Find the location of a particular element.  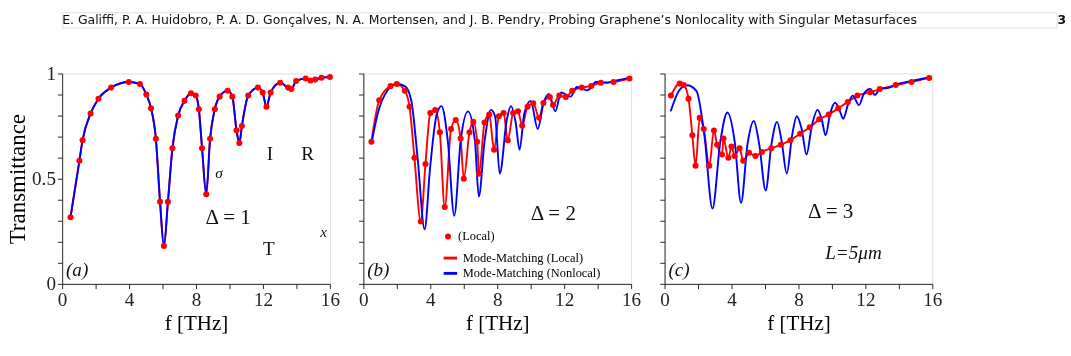

annotation: L=5μm is located at coordinates (853, 253).